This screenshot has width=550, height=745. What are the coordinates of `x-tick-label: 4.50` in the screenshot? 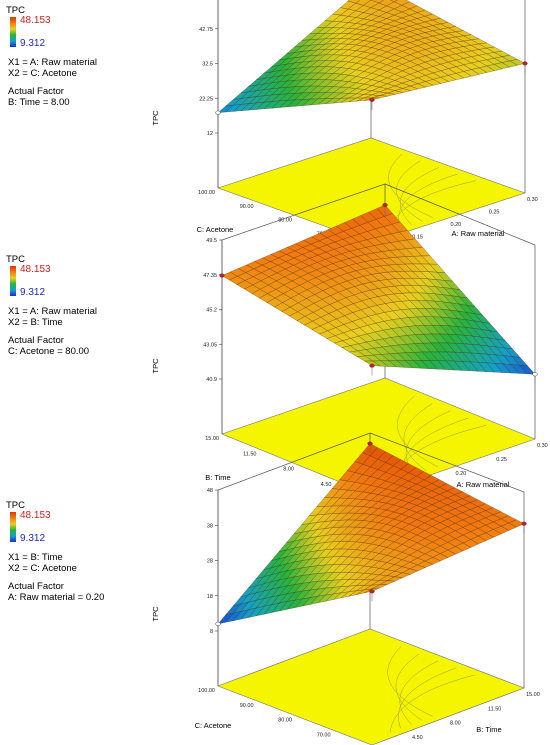 It's located at (417, 738).